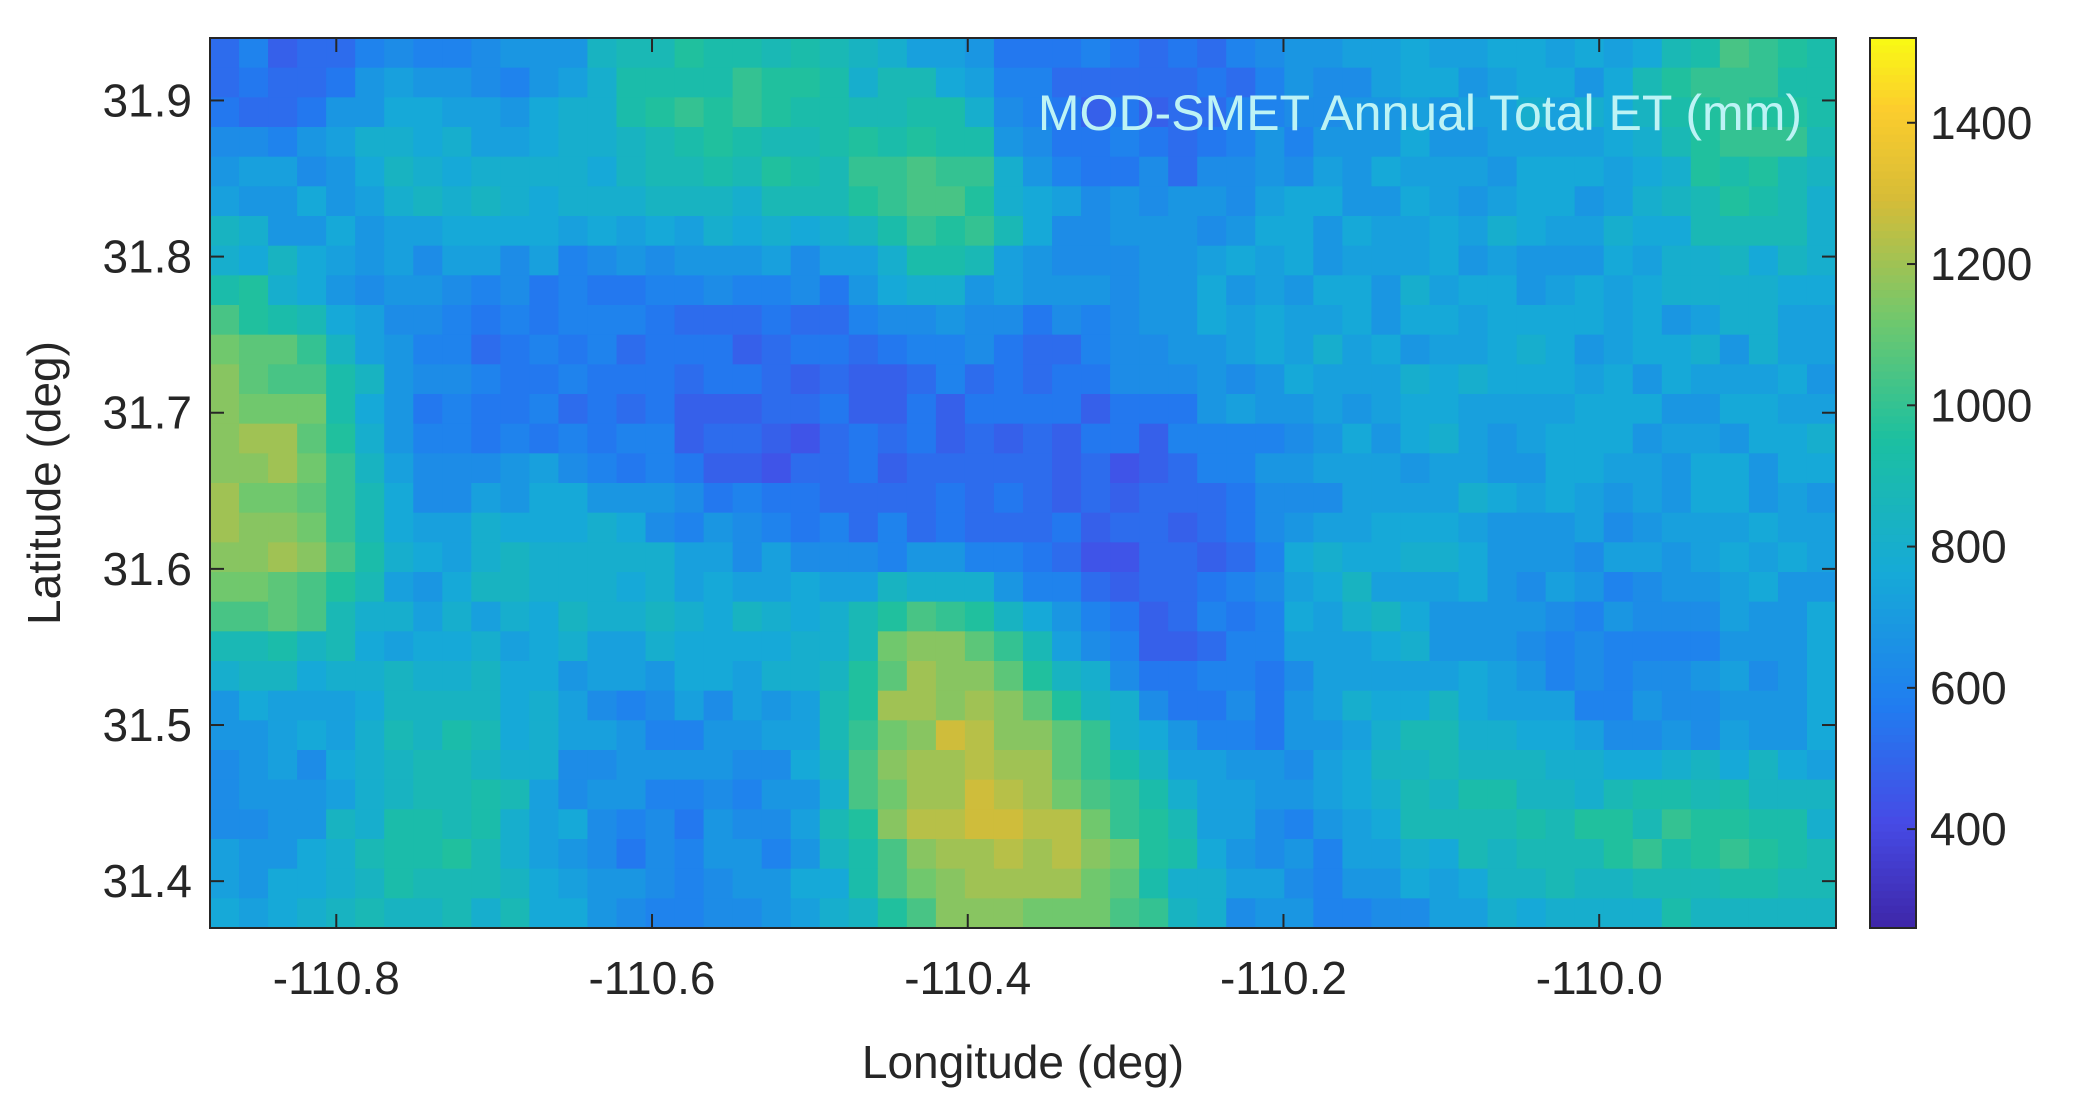  What do you see at coordinates (652, 978) in the screenshot?
I see `x-tick-label: -110.6` at bounding box center [652, 978].